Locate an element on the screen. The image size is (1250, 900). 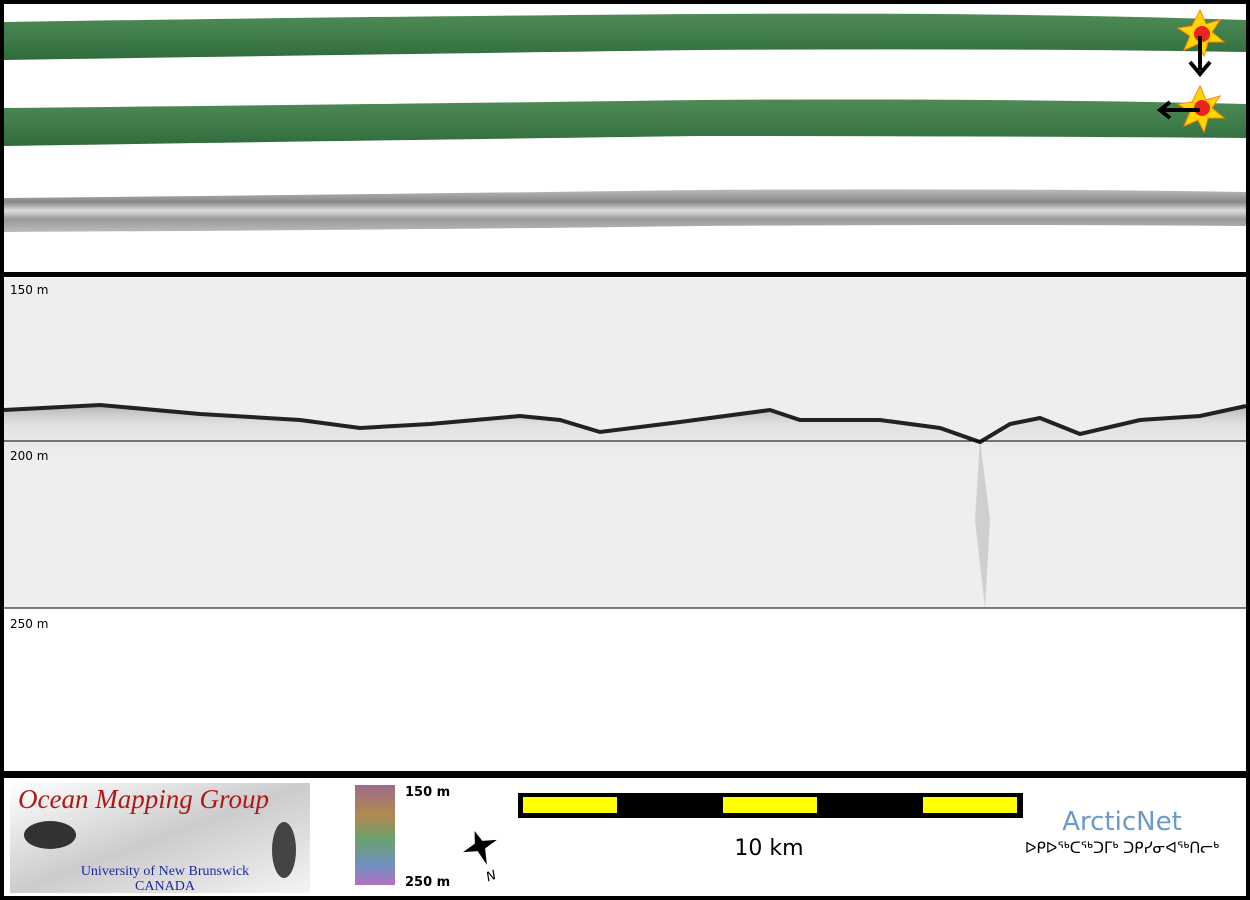
sidescan-swath is located at coordinates (625, 210).